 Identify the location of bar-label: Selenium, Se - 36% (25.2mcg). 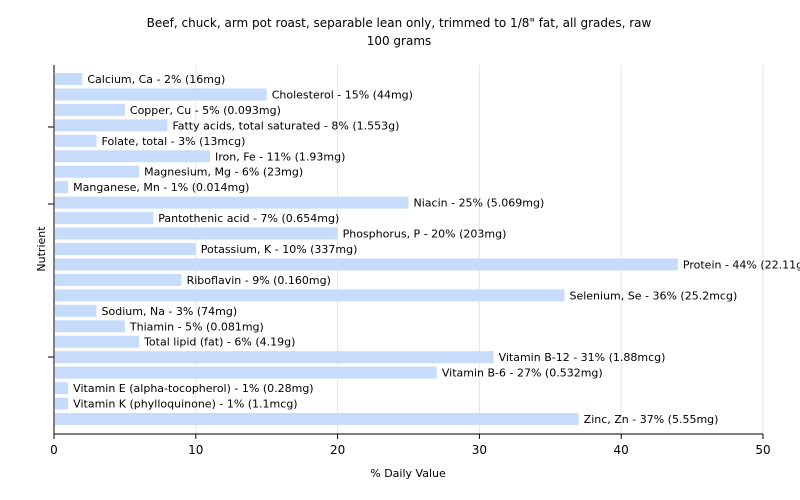
(653, 295).